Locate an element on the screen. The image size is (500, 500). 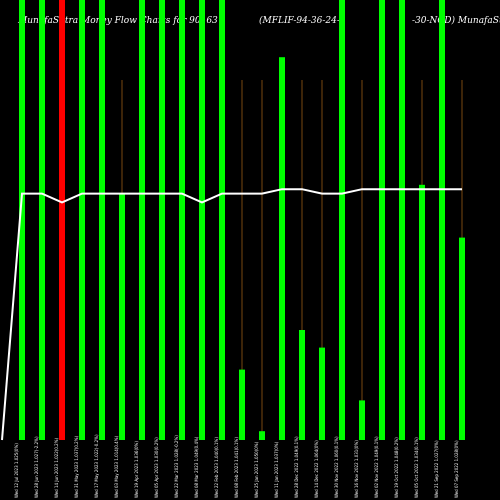
x-tick-label: Wed 28 Dec 2022 1.049(0.1%) is located at coordinates (296, 467).